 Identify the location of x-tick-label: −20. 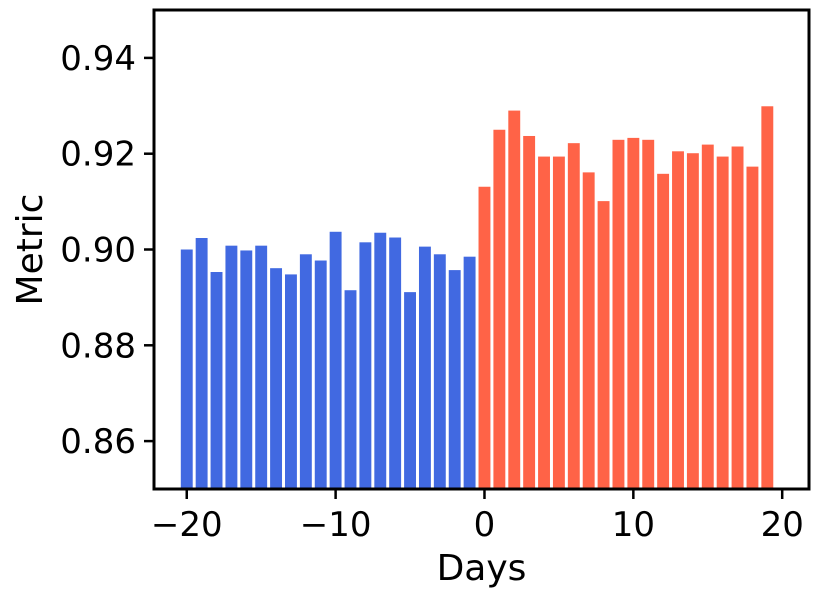
(187, 525).